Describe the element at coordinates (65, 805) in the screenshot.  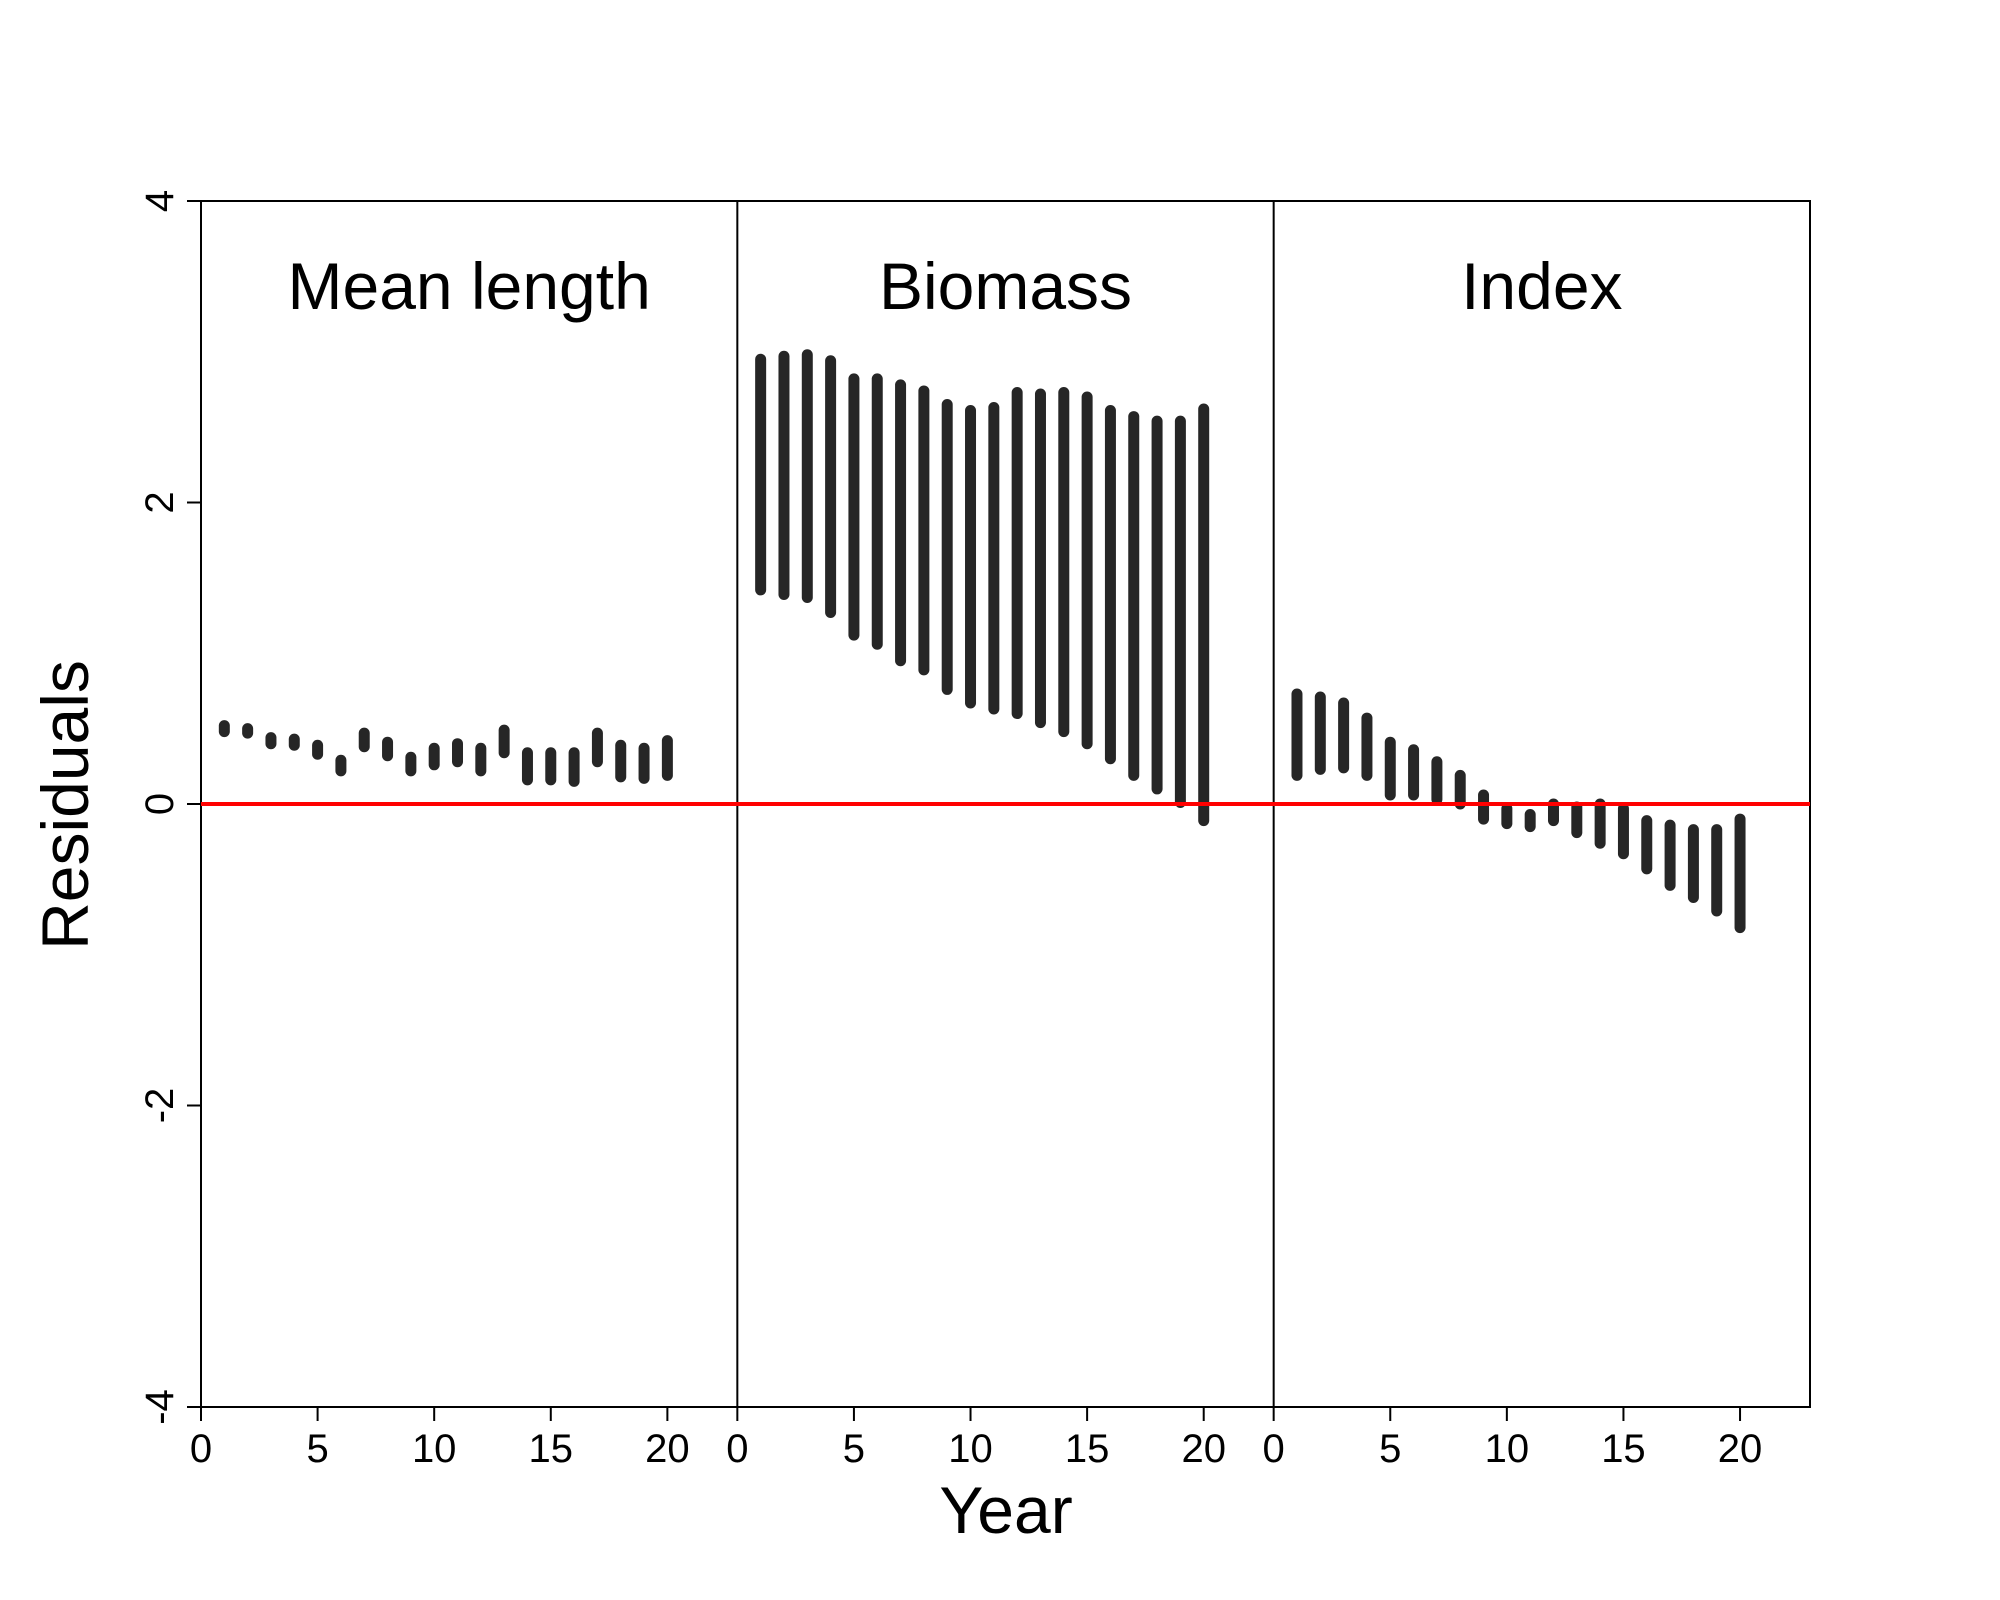
I see `y-axis-title: Residuals` at that location.